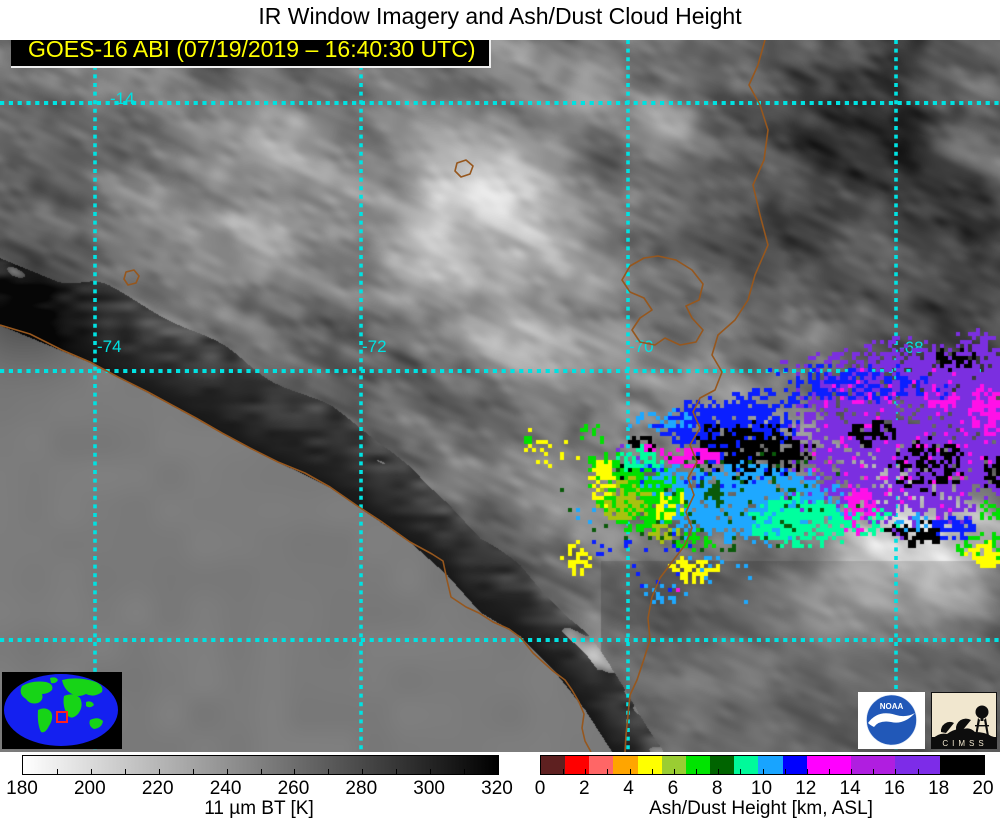  I want to click on cimss-logo-text: CIMSS, so click(964, 743).